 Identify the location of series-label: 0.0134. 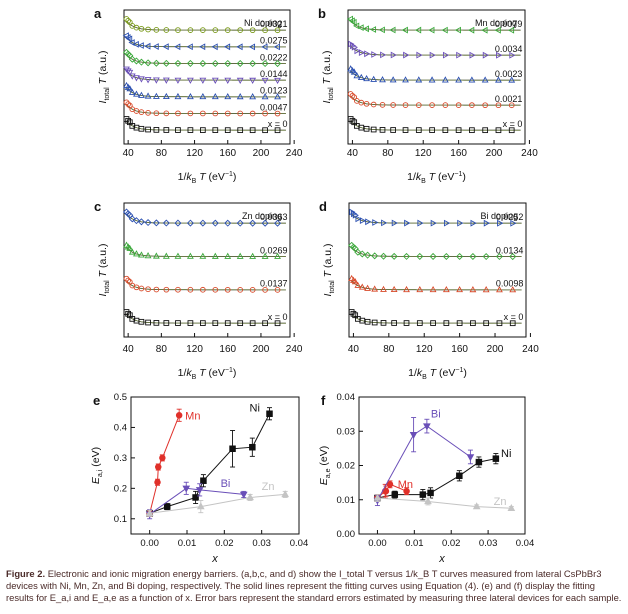
(510, 250).